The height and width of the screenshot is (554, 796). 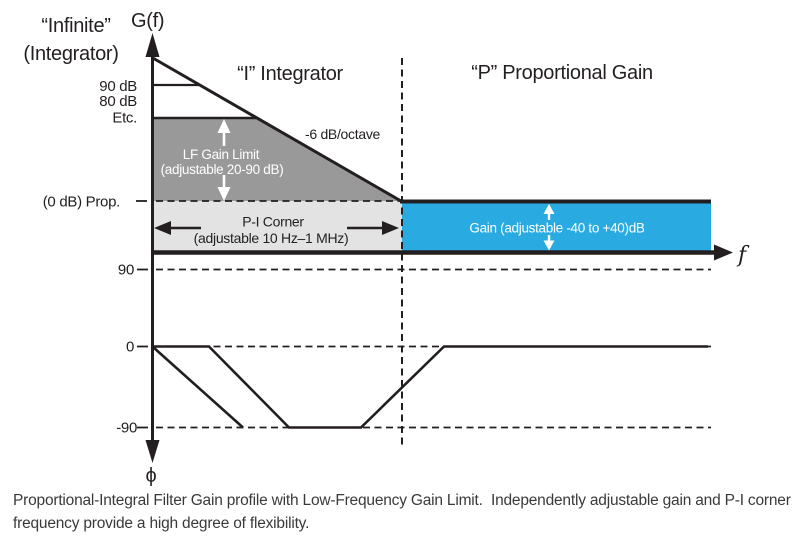 What do you see at coordinates (390, 228) in the screenshot?
I see `pi-corner-arrow-right-head` at bounding box center [390, 228].